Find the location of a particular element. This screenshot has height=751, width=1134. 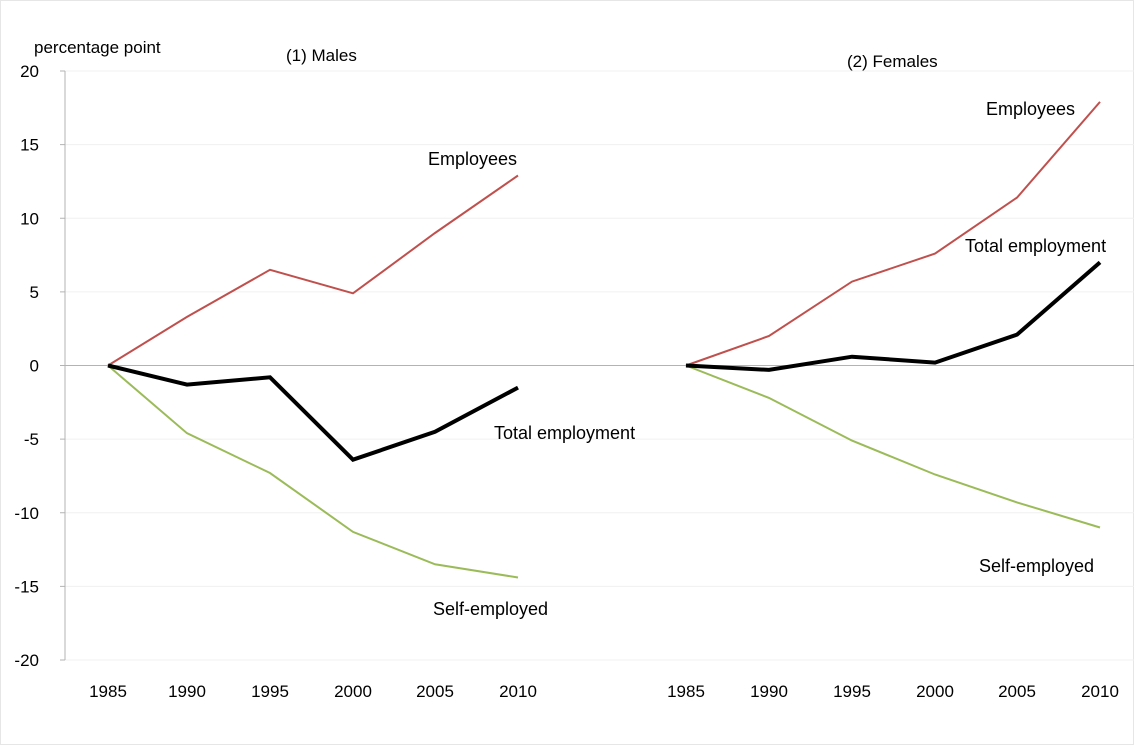

y-tick-label: 15 is located at coordinates (29, 145).